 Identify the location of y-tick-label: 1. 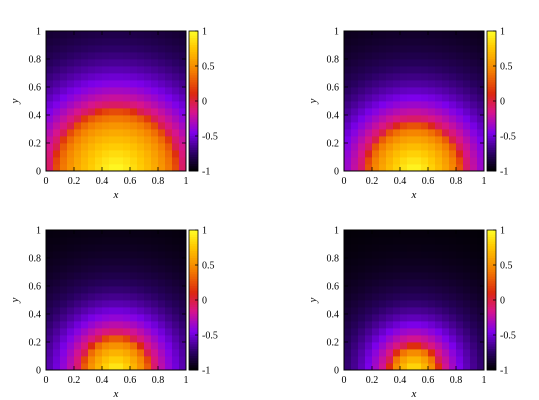
(336, 32).